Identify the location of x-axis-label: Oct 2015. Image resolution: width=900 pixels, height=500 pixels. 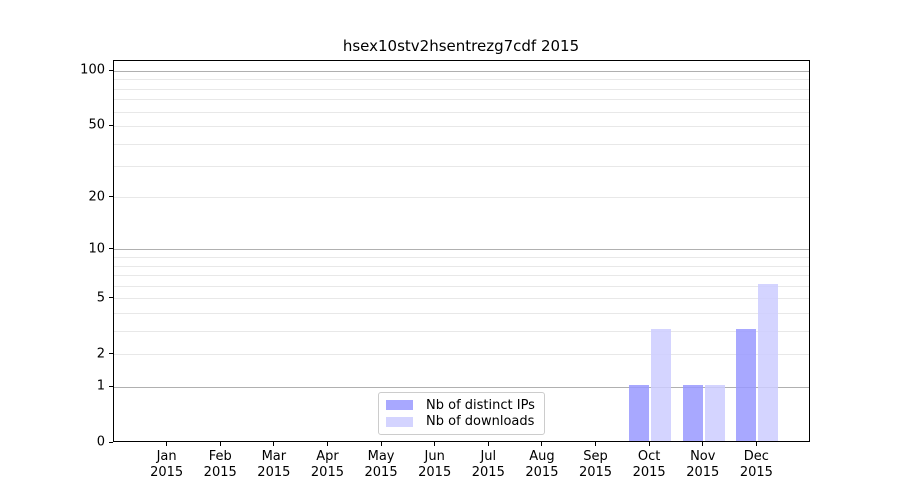
(649, 465).